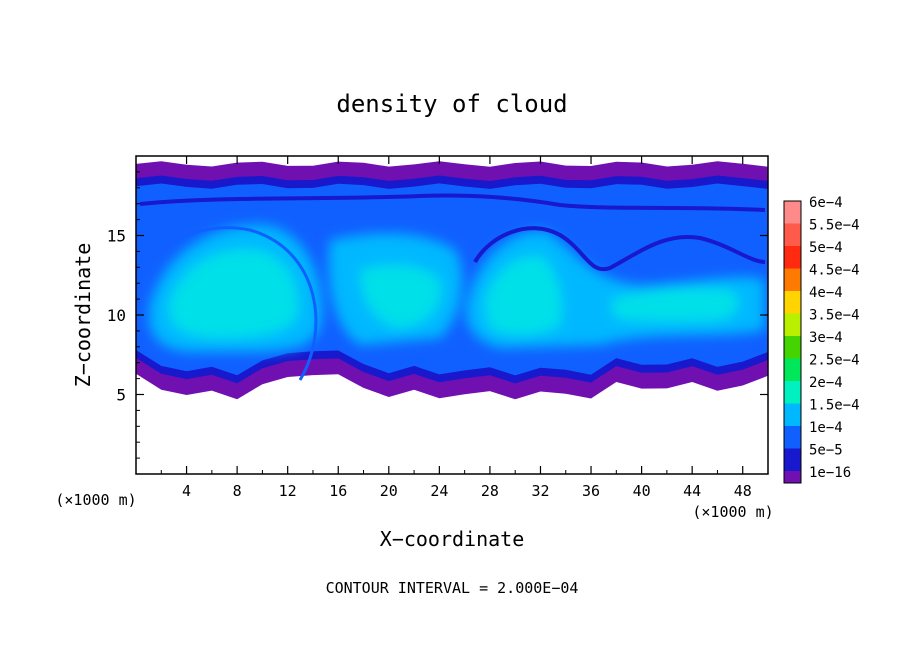  I want to click on colorbar-frame, so click(792, 342).